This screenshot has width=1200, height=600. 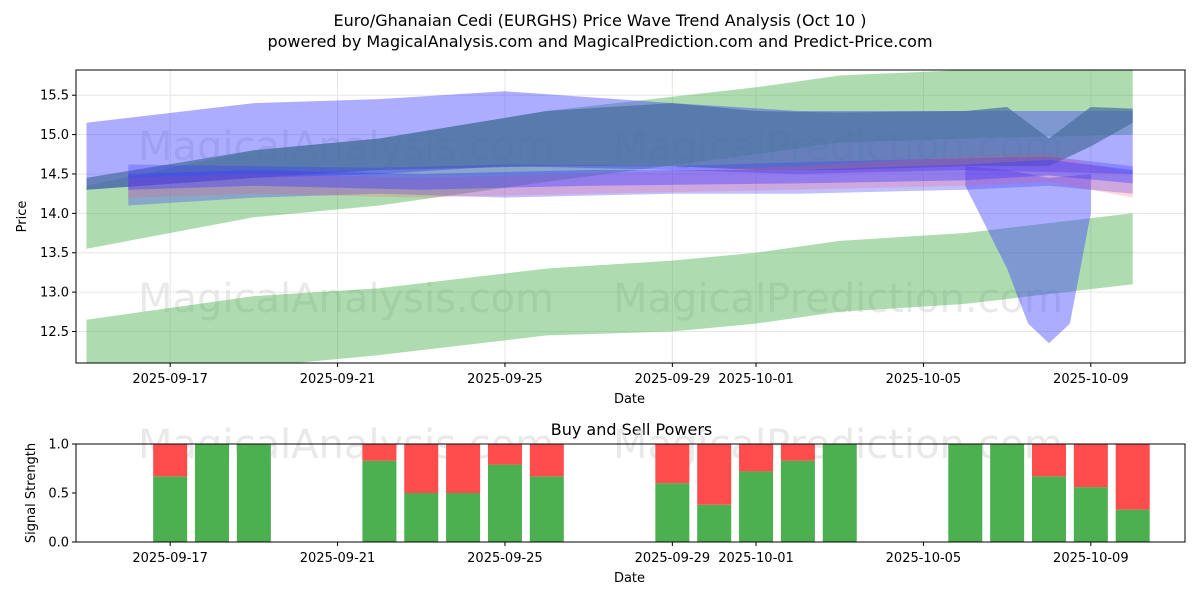 I want to click on price-xtick-label: 2025-09-21, so click(x=338, y=379).